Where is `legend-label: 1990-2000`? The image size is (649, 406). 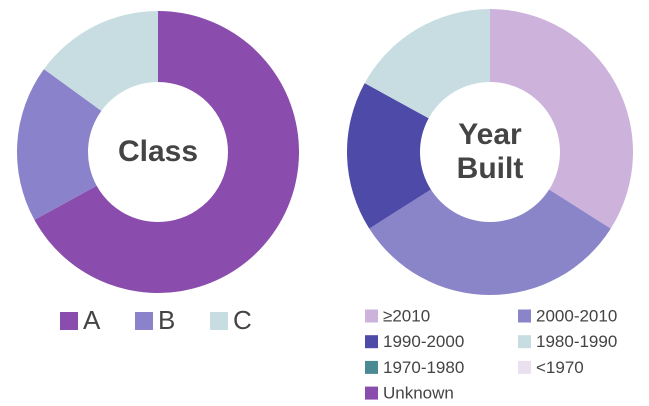 legend-label: 1990-2000 is located at coordinates (423, 341).